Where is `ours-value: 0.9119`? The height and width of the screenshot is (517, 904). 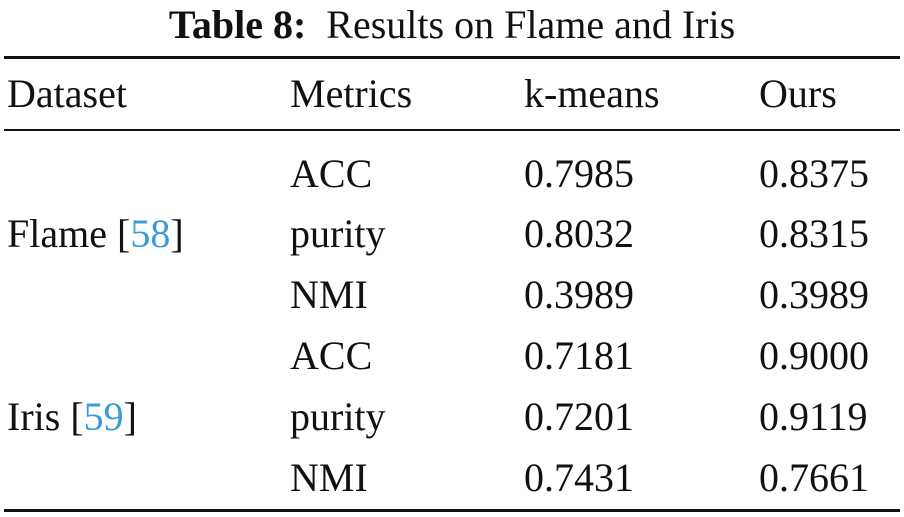 ours-value: 0.9119 is located at coordinates (813, 416).